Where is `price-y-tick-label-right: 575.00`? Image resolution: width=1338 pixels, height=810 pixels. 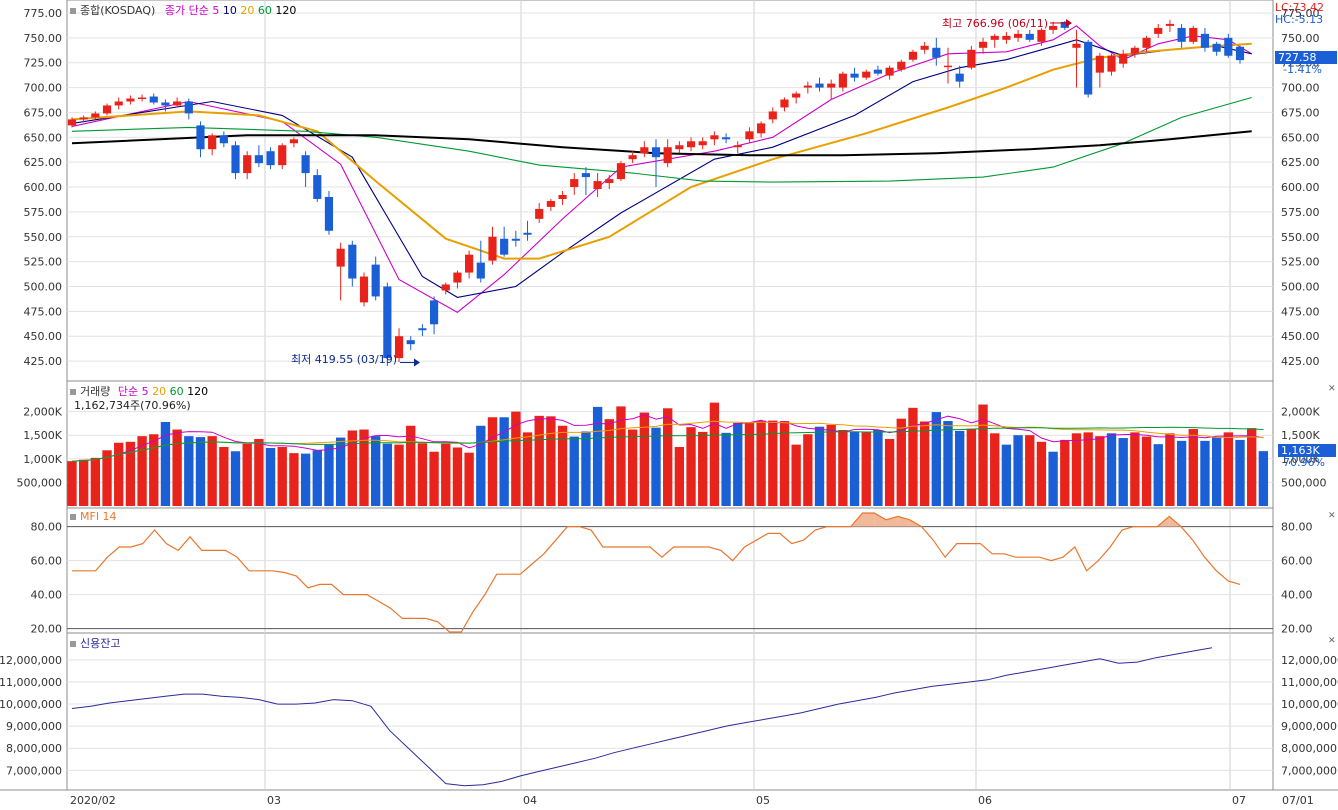
price-y-tick-label-right: 575.00 is located at coordinates (1300, 212).